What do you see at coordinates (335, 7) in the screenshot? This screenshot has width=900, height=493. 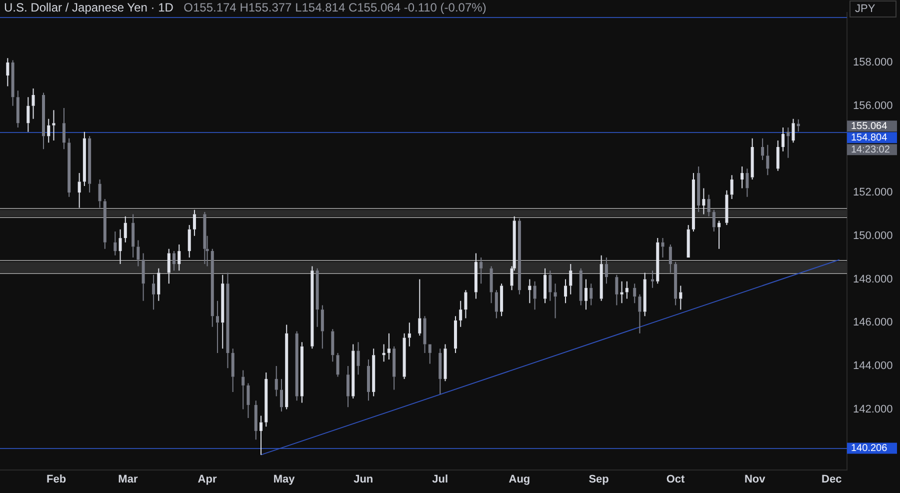 I see `annotation: O155.174 H155.377 L154.814 C155.064 -0.110 (-0.07%)` at bounding box center [335, 7].